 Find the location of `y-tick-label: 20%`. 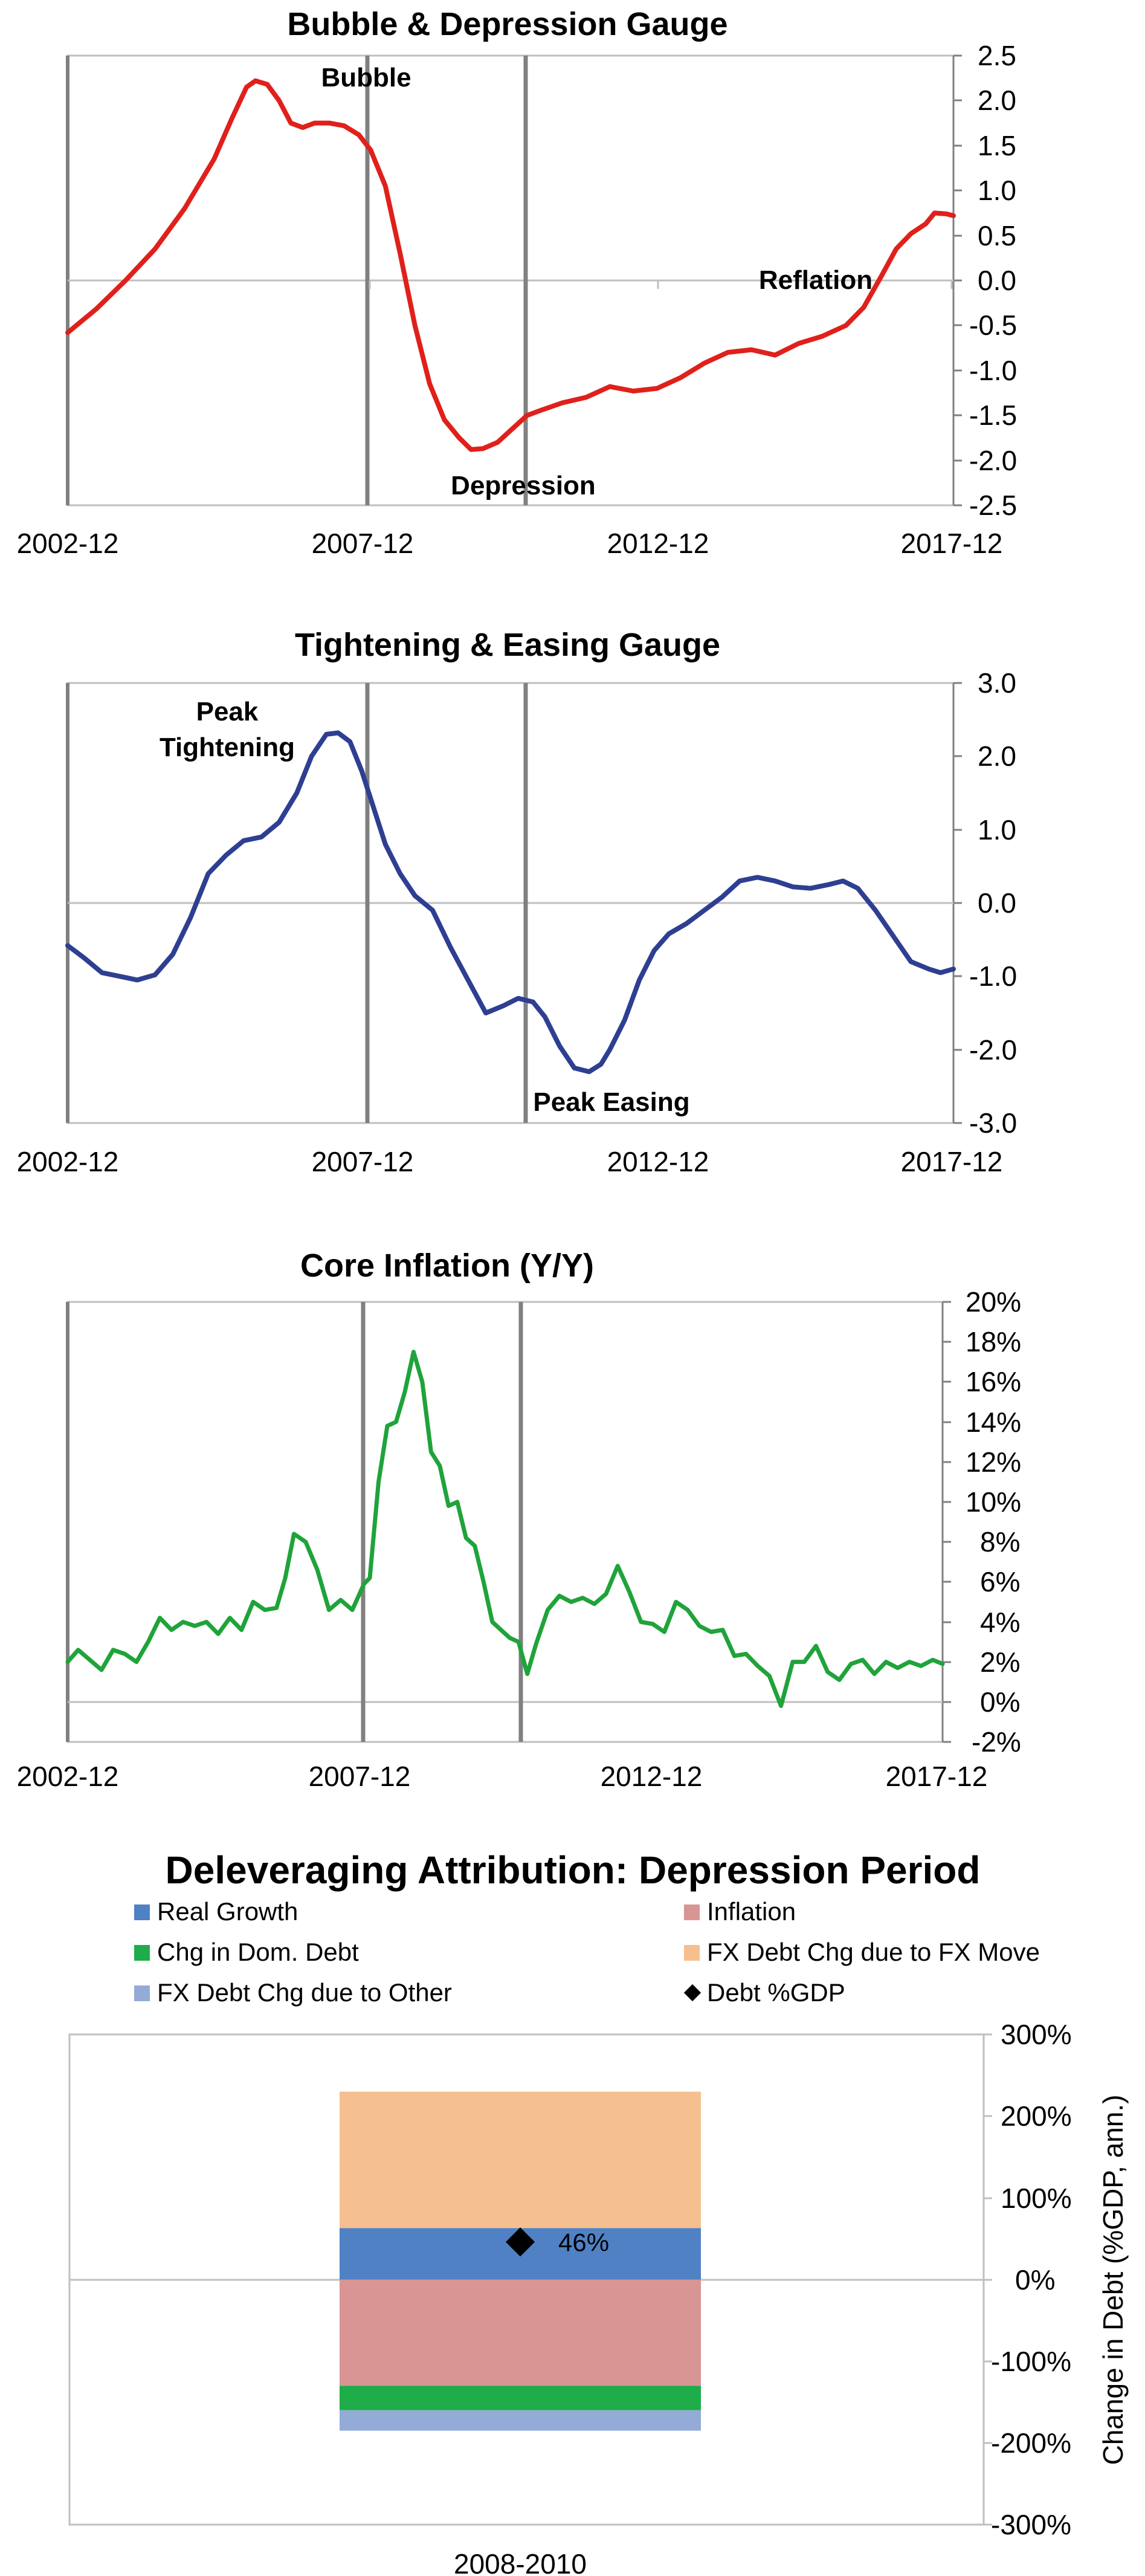

y-tick-label: 20% is located at coordinates (993, 1302).